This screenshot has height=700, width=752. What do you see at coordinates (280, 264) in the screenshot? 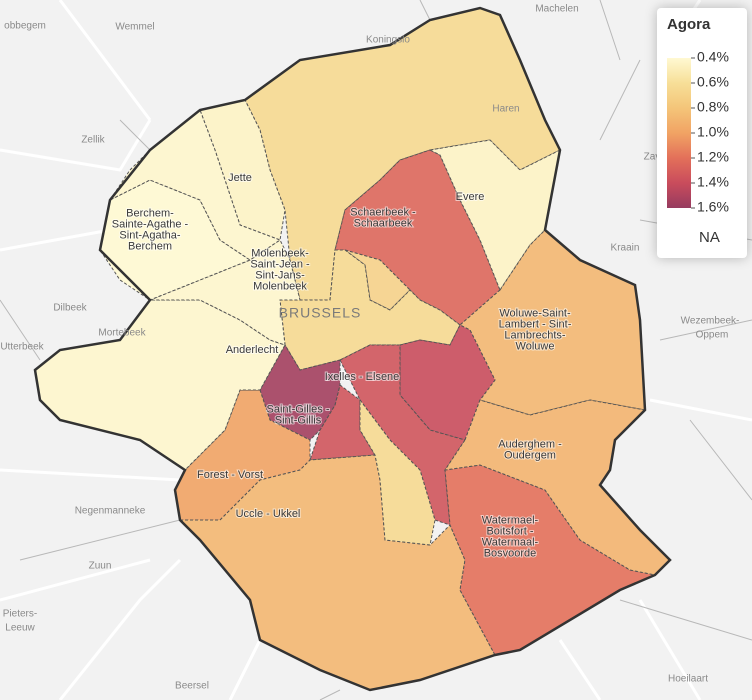
I see `region-label: Saint-Jean -` at bounding box center [280, 264].